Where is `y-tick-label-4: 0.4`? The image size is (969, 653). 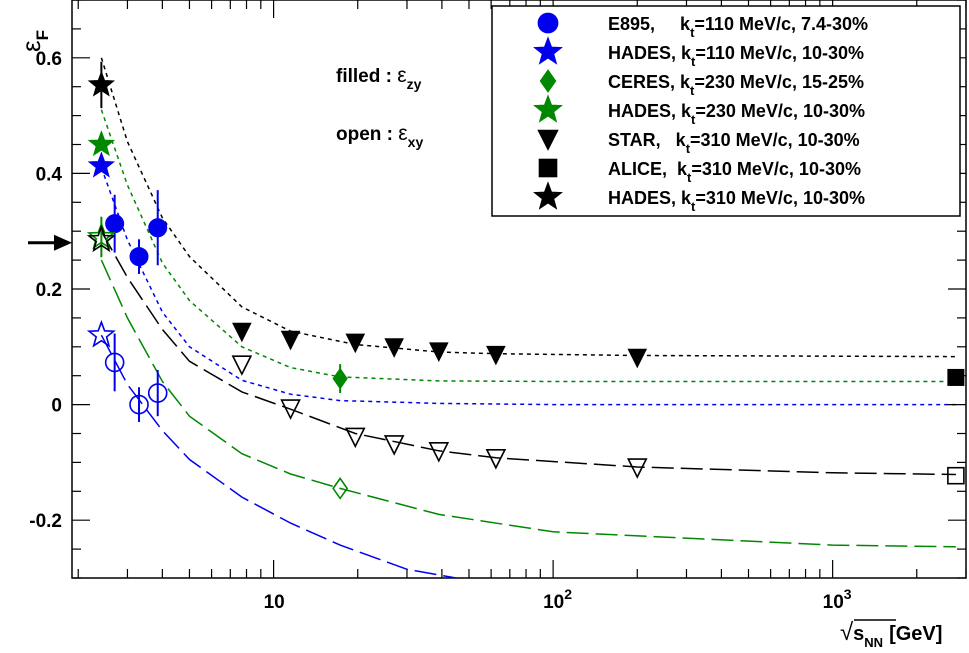 y-tick-label-4: 0.4 is located at coordinates (49, 174).